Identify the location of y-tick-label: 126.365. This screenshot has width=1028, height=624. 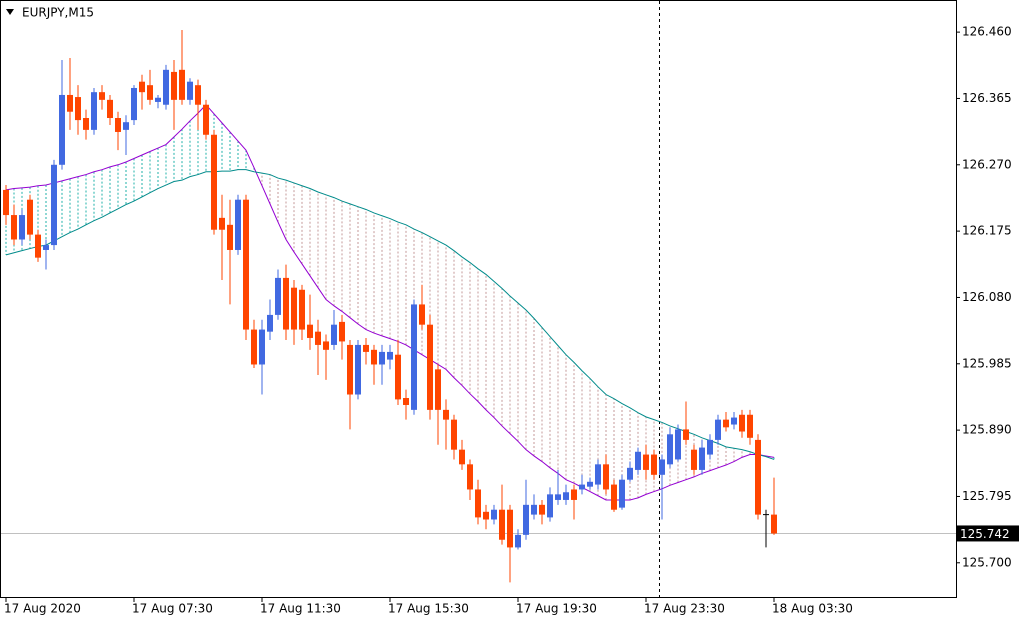
(987, 98).